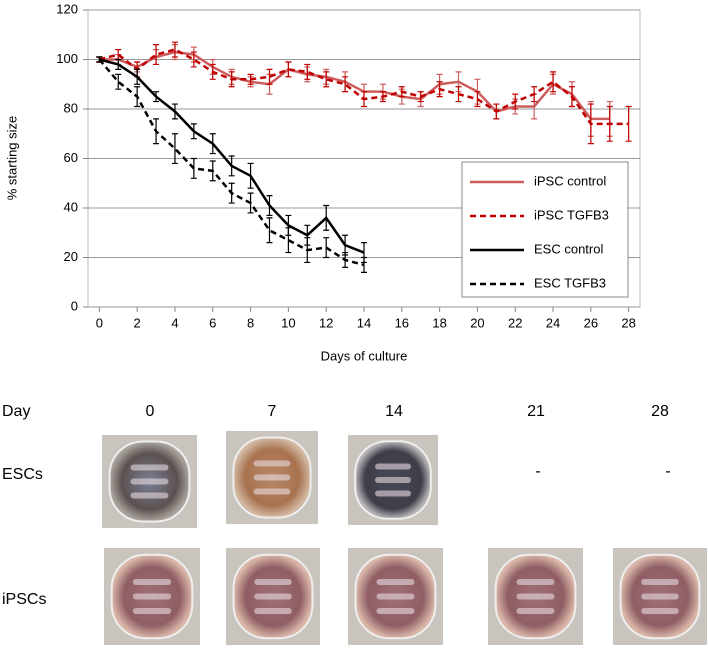  Describe the element at coordinates (67, 8) in the screenshot. I see `y-tick-label: 120` at that location.